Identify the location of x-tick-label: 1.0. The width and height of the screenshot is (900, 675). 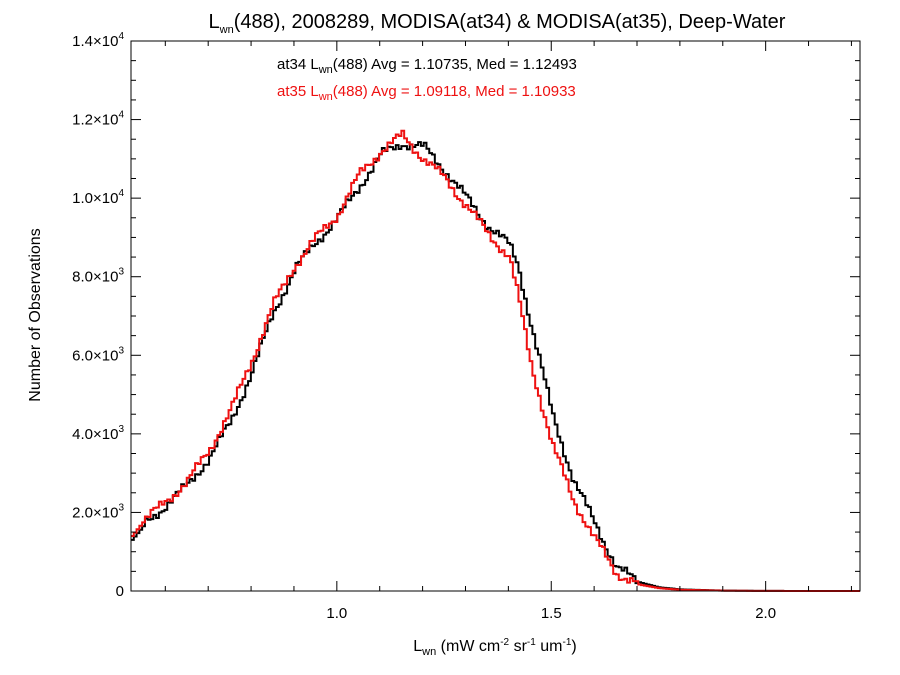
(336, 613).